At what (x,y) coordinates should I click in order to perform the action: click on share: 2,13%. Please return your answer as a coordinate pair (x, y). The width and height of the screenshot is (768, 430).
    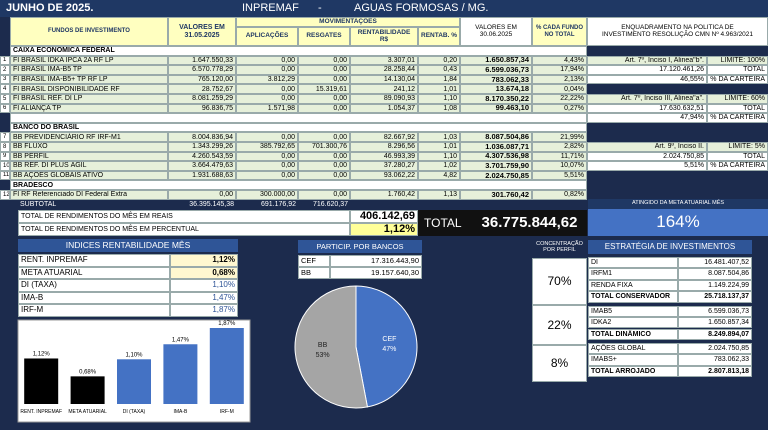
    Looking at the image, I should click on (559, 79).